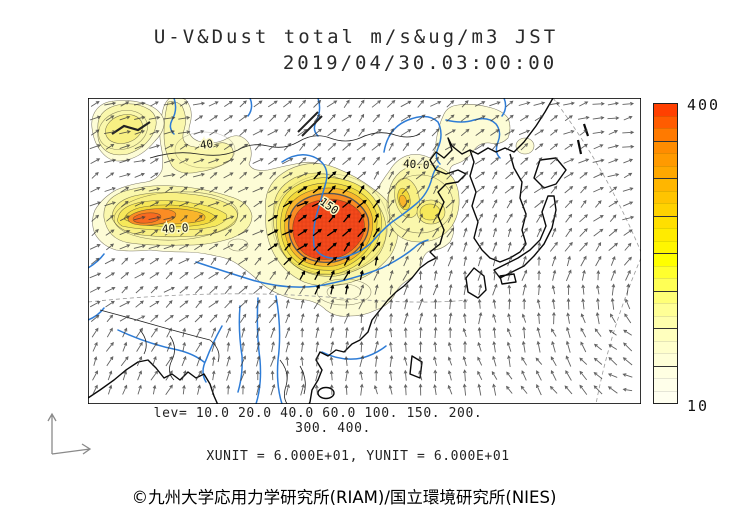 This screenshot has height=532, width=752. Describe the element at coordinates (52, 433) in the screenshot. I see `y-axis-arrow-icon` at that location.